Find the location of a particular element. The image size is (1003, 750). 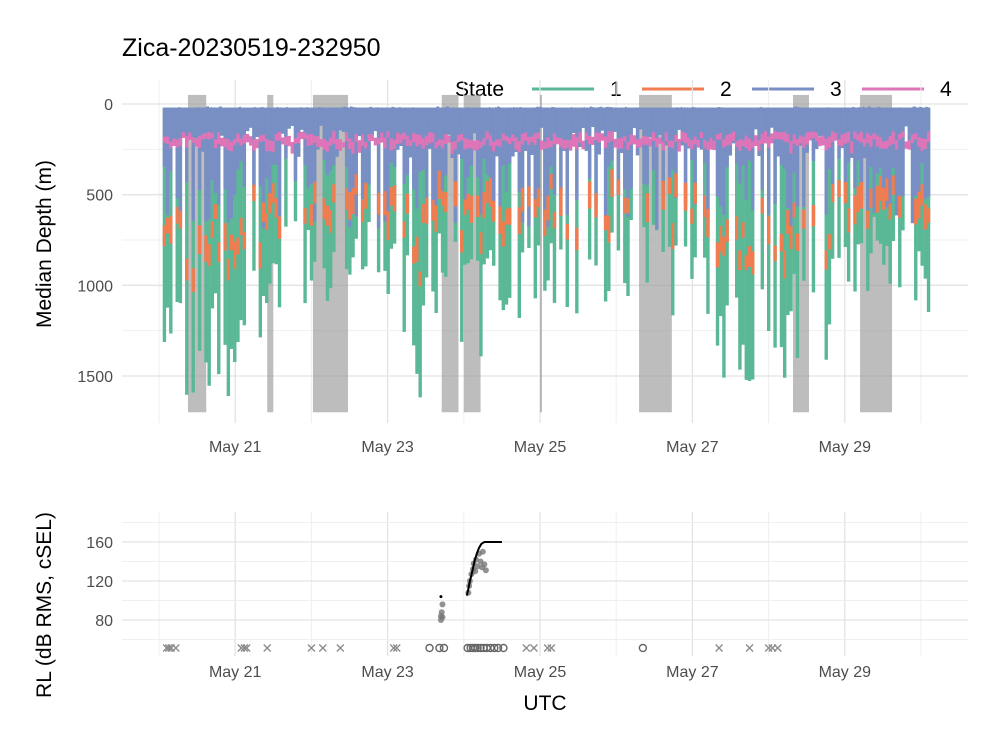

chart-title: Zica-20230519-232950 is located at coordinates (251, 48).